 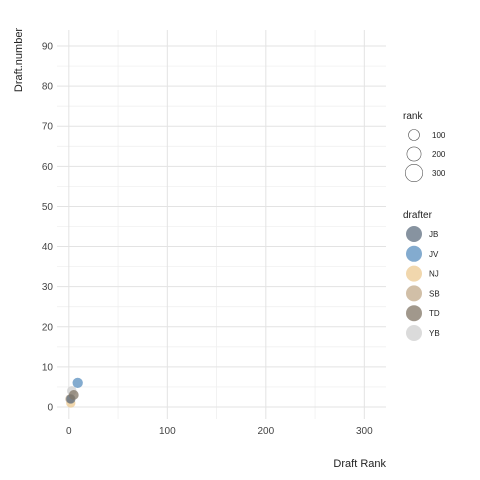 I want to click on x-tick-label: 300, so click(x=364, y=431).